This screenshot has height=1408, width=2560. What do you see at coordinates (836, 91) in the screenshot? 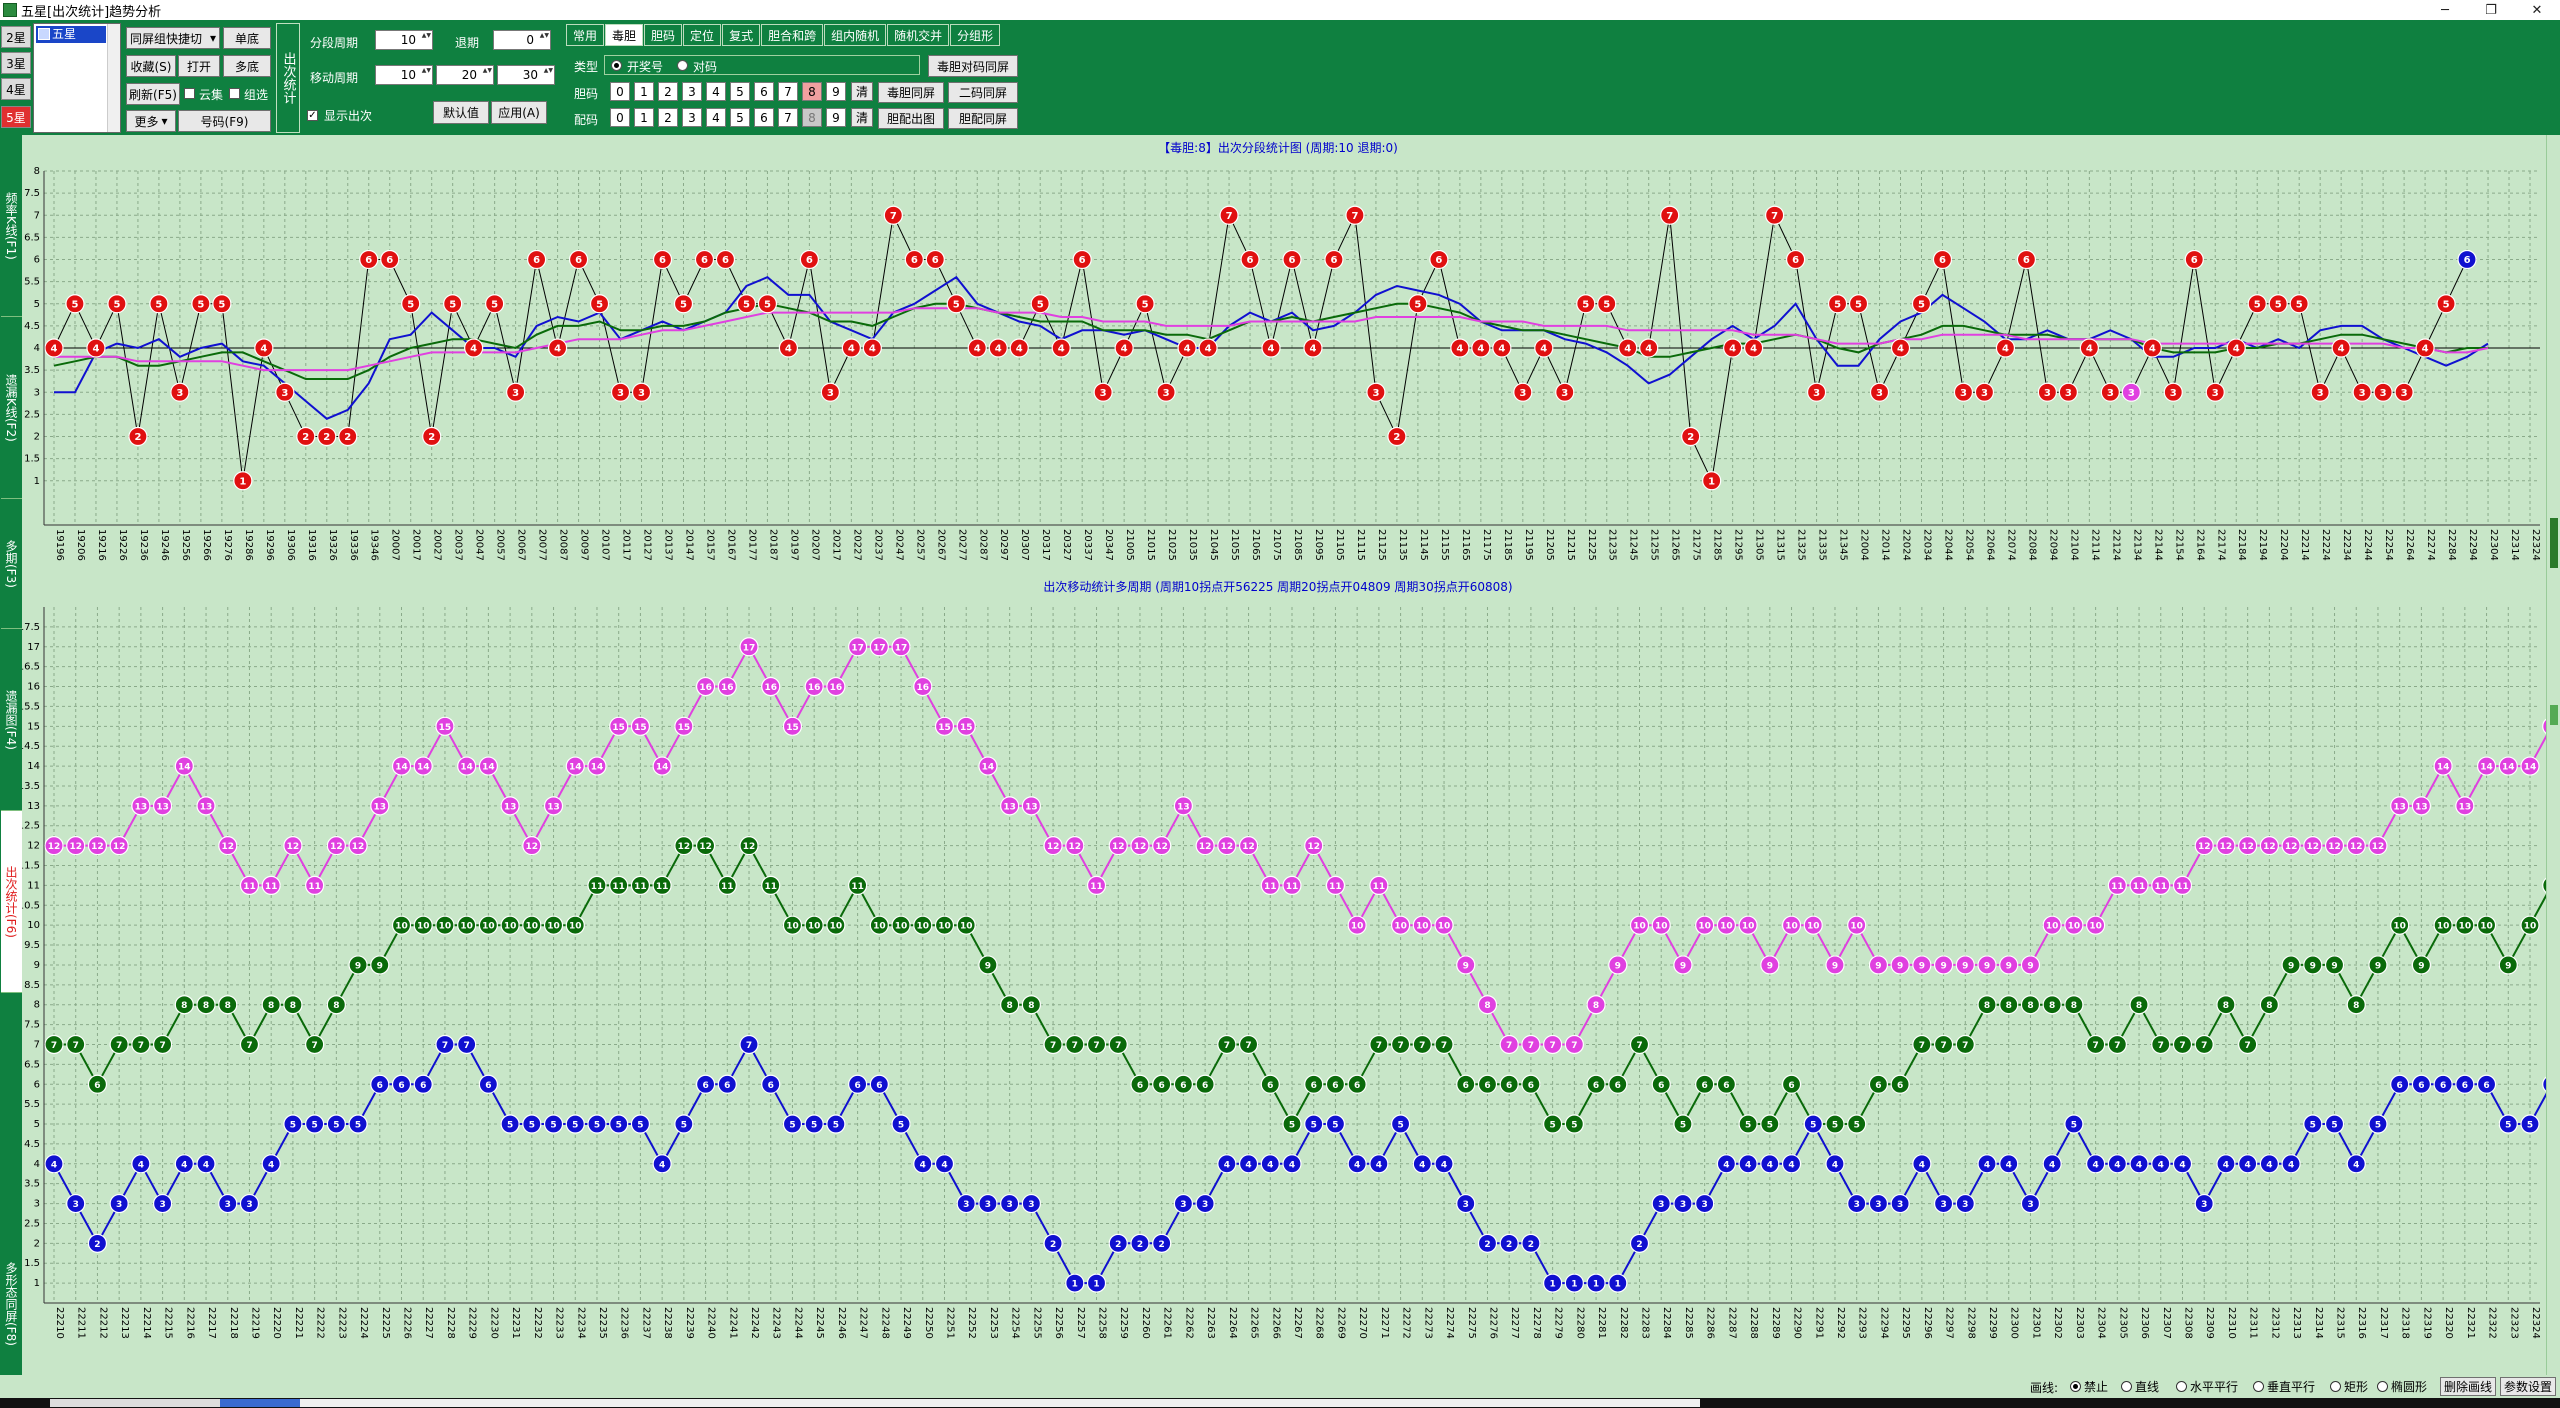
I see `danRow-digit-9: 9` at bounding box center [836, 91].